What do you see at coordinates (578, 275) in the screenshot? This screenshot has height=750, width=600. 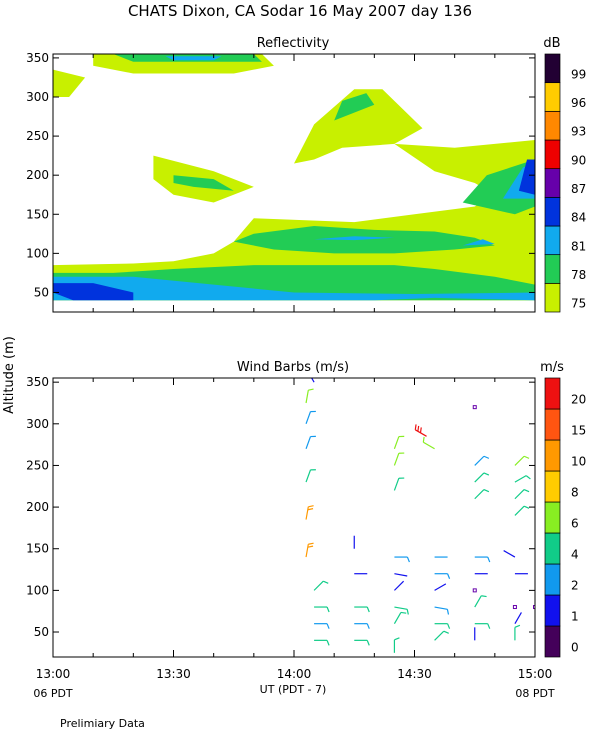 I see `colorbar-label: 78` at bounding box center [578, 275].